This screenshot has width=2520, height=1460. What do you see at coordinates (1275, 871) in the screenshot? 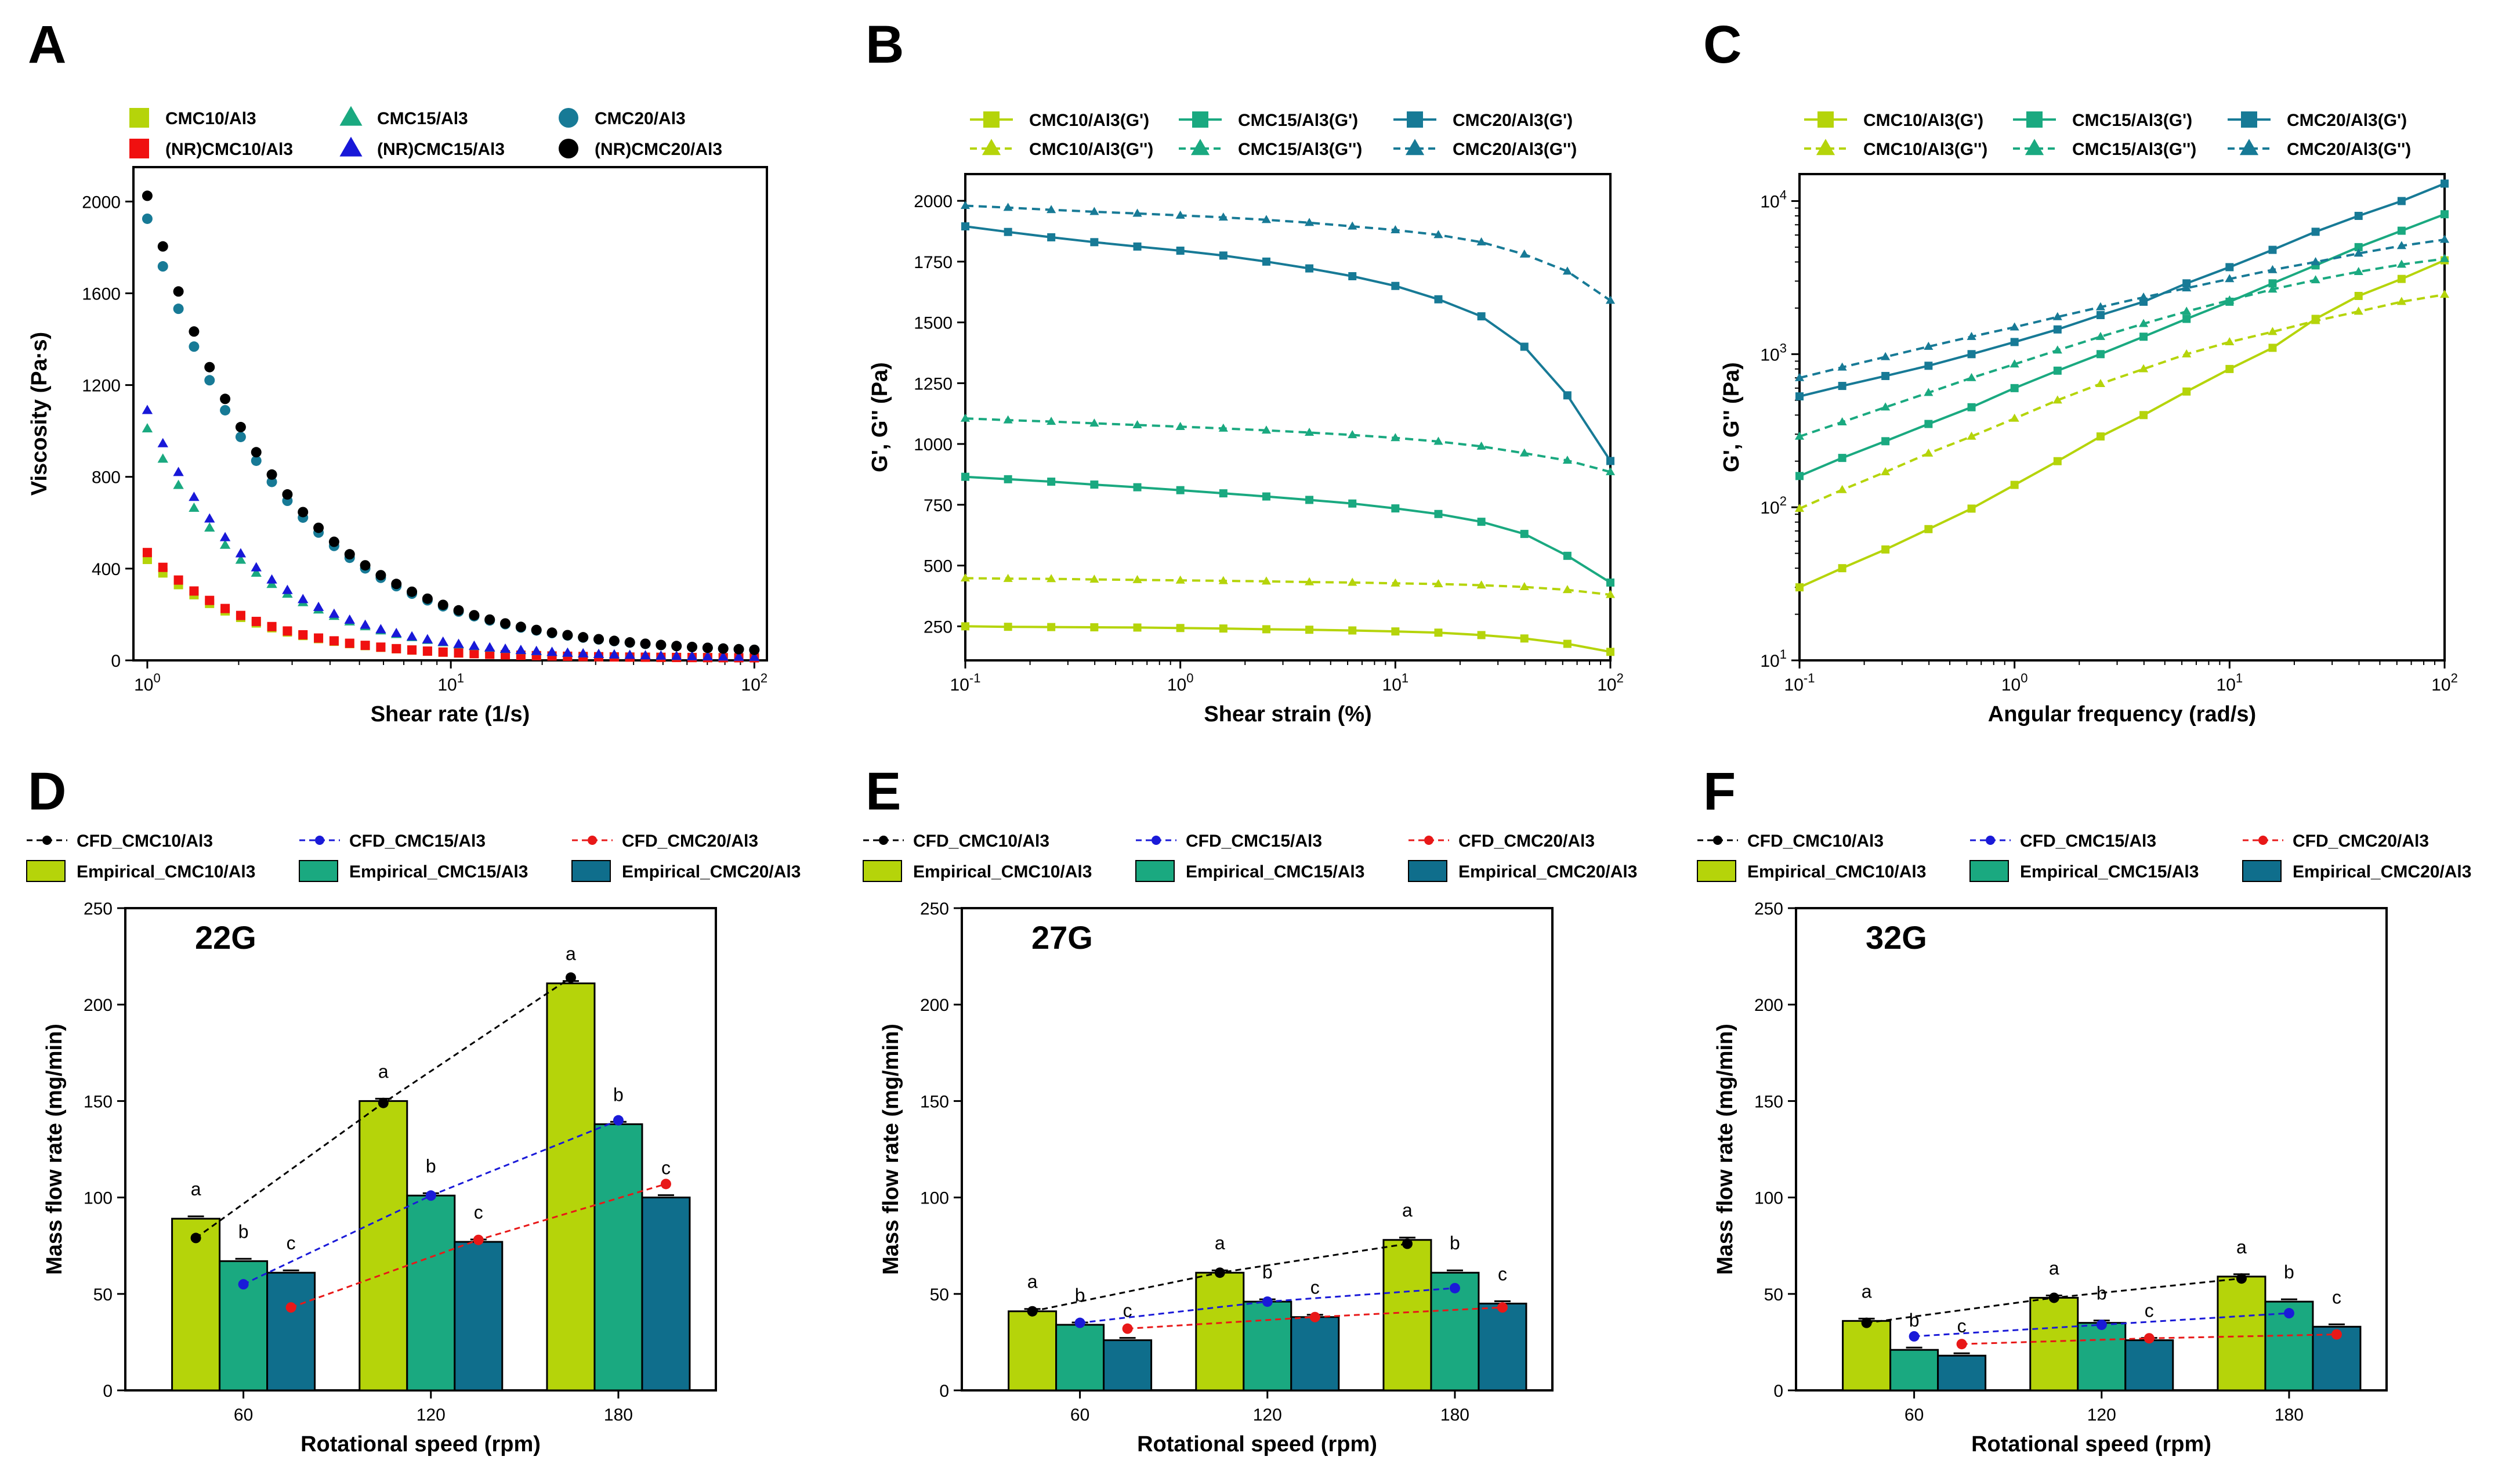
I see `legend-label: Empirical_CMC15/Al3` at bounding box center [1275, 871].